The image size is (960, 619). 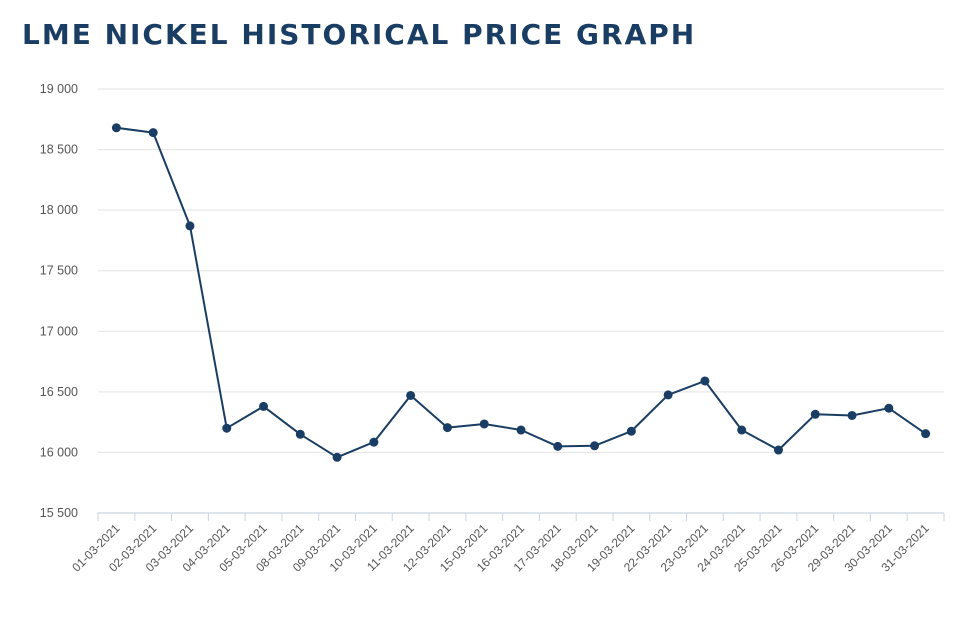 What do you see at coordinates (59, 392) in the screenshot?
I see `y-tick-label: 16 500` at bounding box center [59, 392].